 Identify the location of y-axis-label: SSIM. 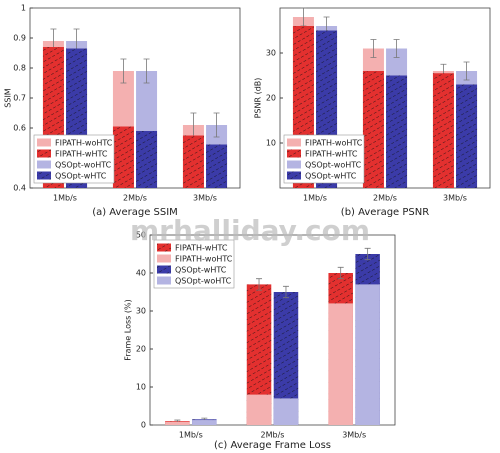
(8, 98).